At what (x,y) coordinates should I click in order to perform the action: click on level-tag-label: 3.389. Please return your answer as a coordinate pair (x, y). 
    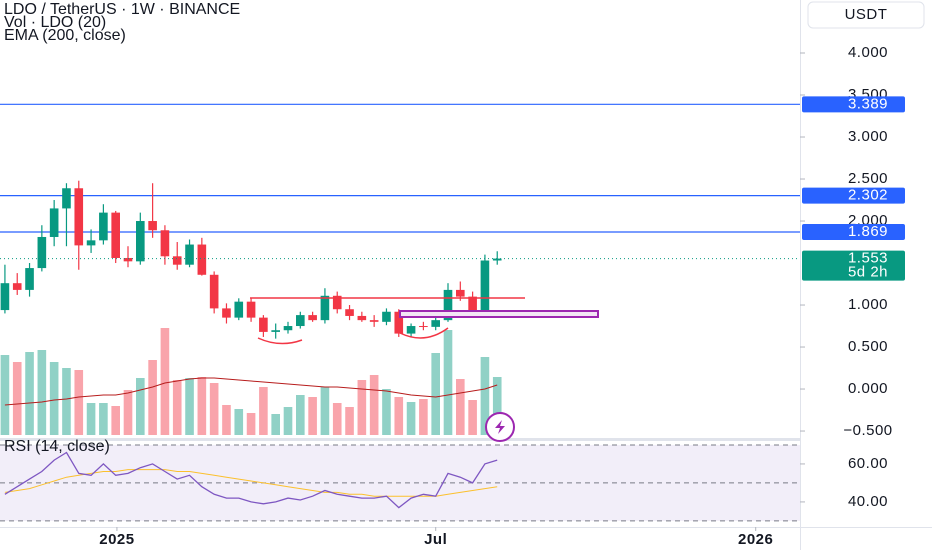
    Looking at the image, I should click on (868, 103).